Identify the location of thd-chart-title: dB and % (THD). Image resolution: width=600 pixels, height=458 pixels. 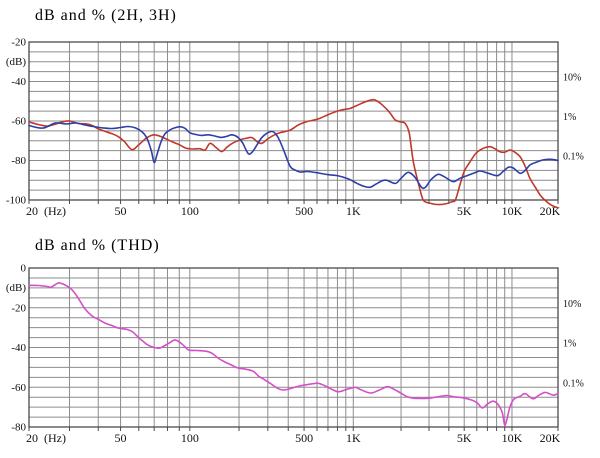
(97, 245).